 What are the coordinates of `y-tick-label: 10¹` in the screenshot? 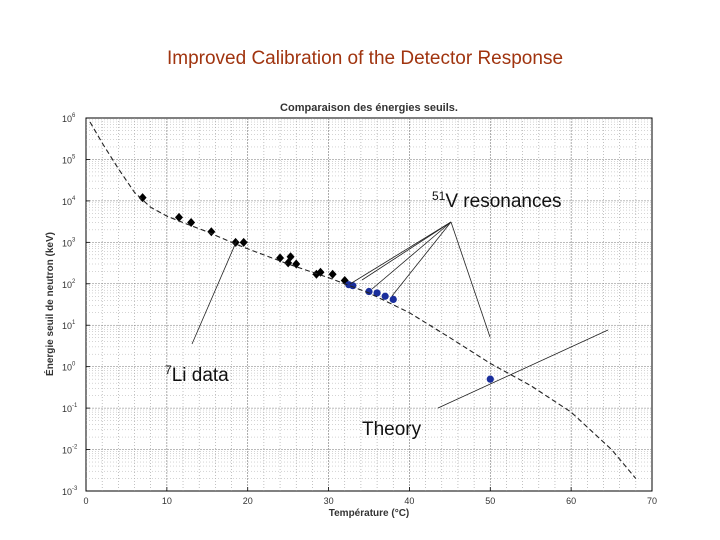 It's located at (69, 325).